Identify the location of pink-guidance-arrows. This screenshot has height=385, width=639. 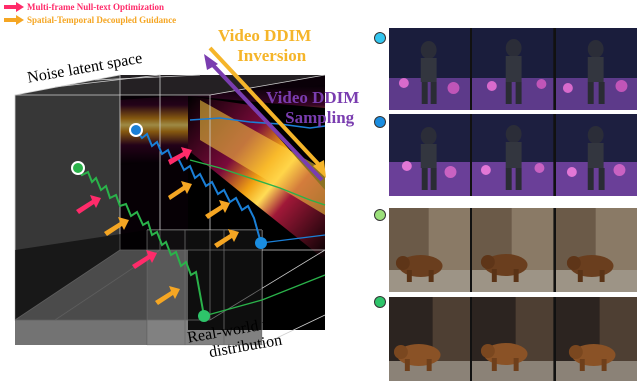
(134, 208).